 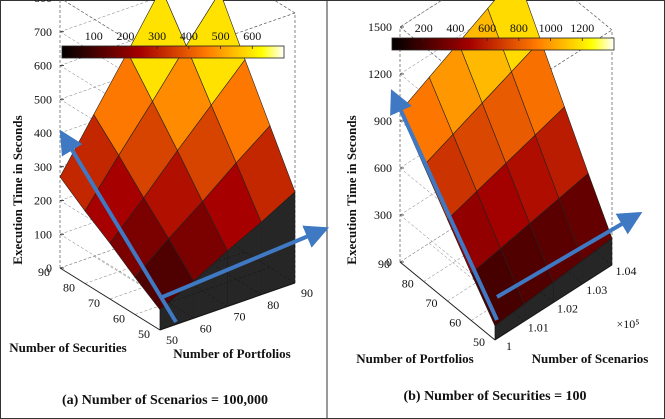 What do you see at coordinates (240, 317) in the screenshot?
I see `x-tick-label: 70` at bounding box center [240, 317].